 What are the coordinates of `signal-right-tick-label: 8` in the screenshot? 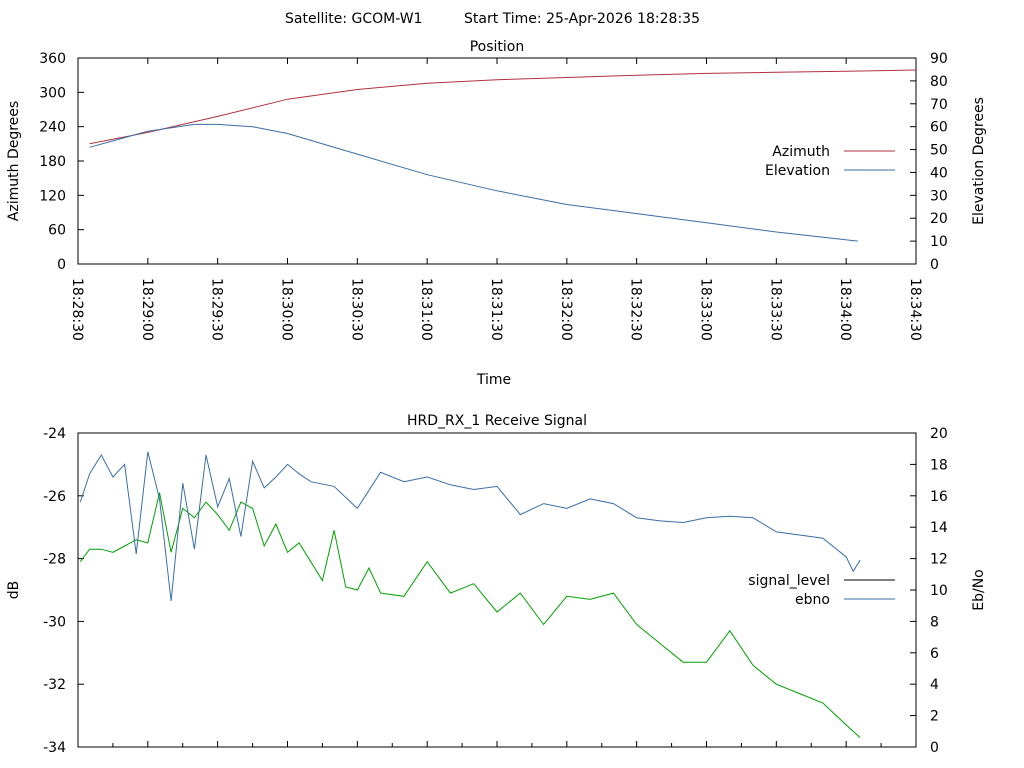 It's located at (934, 622).